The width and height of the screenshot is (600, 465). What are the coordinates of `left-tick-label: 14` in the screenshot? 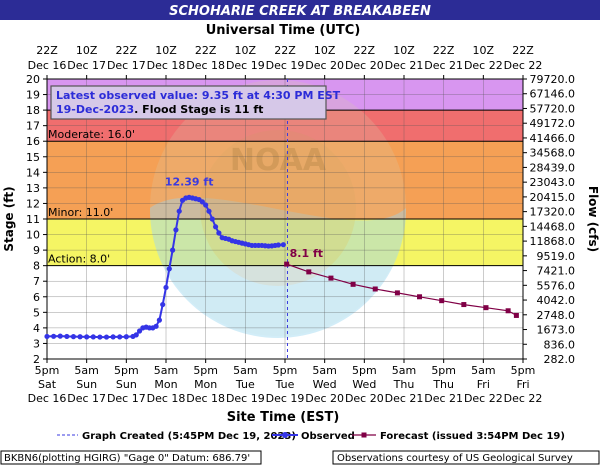 It's located at (33, 172).